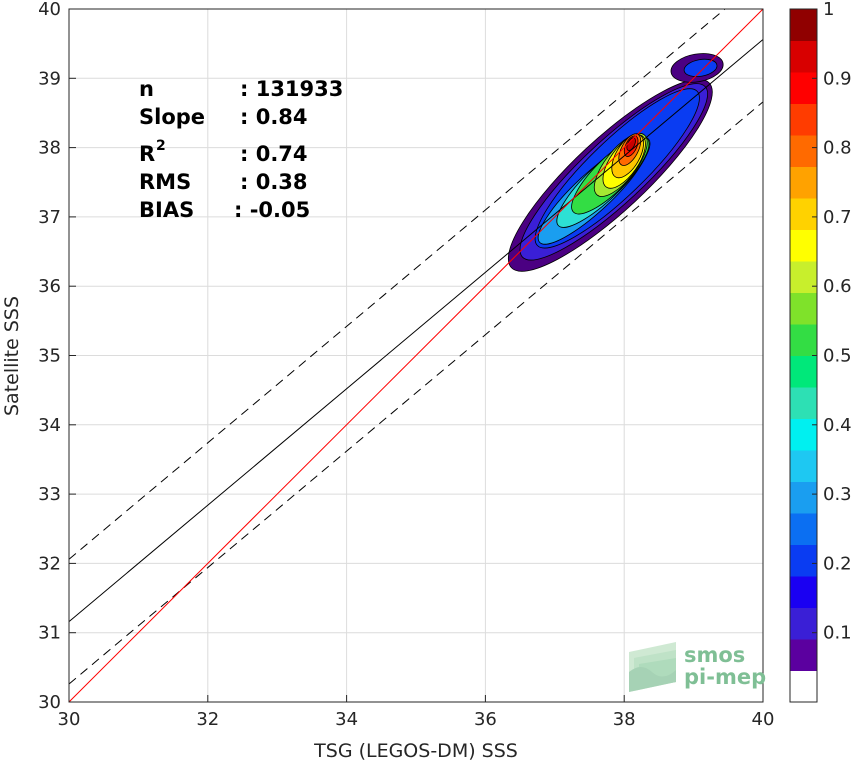  I want to click on stat-slope-label: Slope, so click(172, 117).